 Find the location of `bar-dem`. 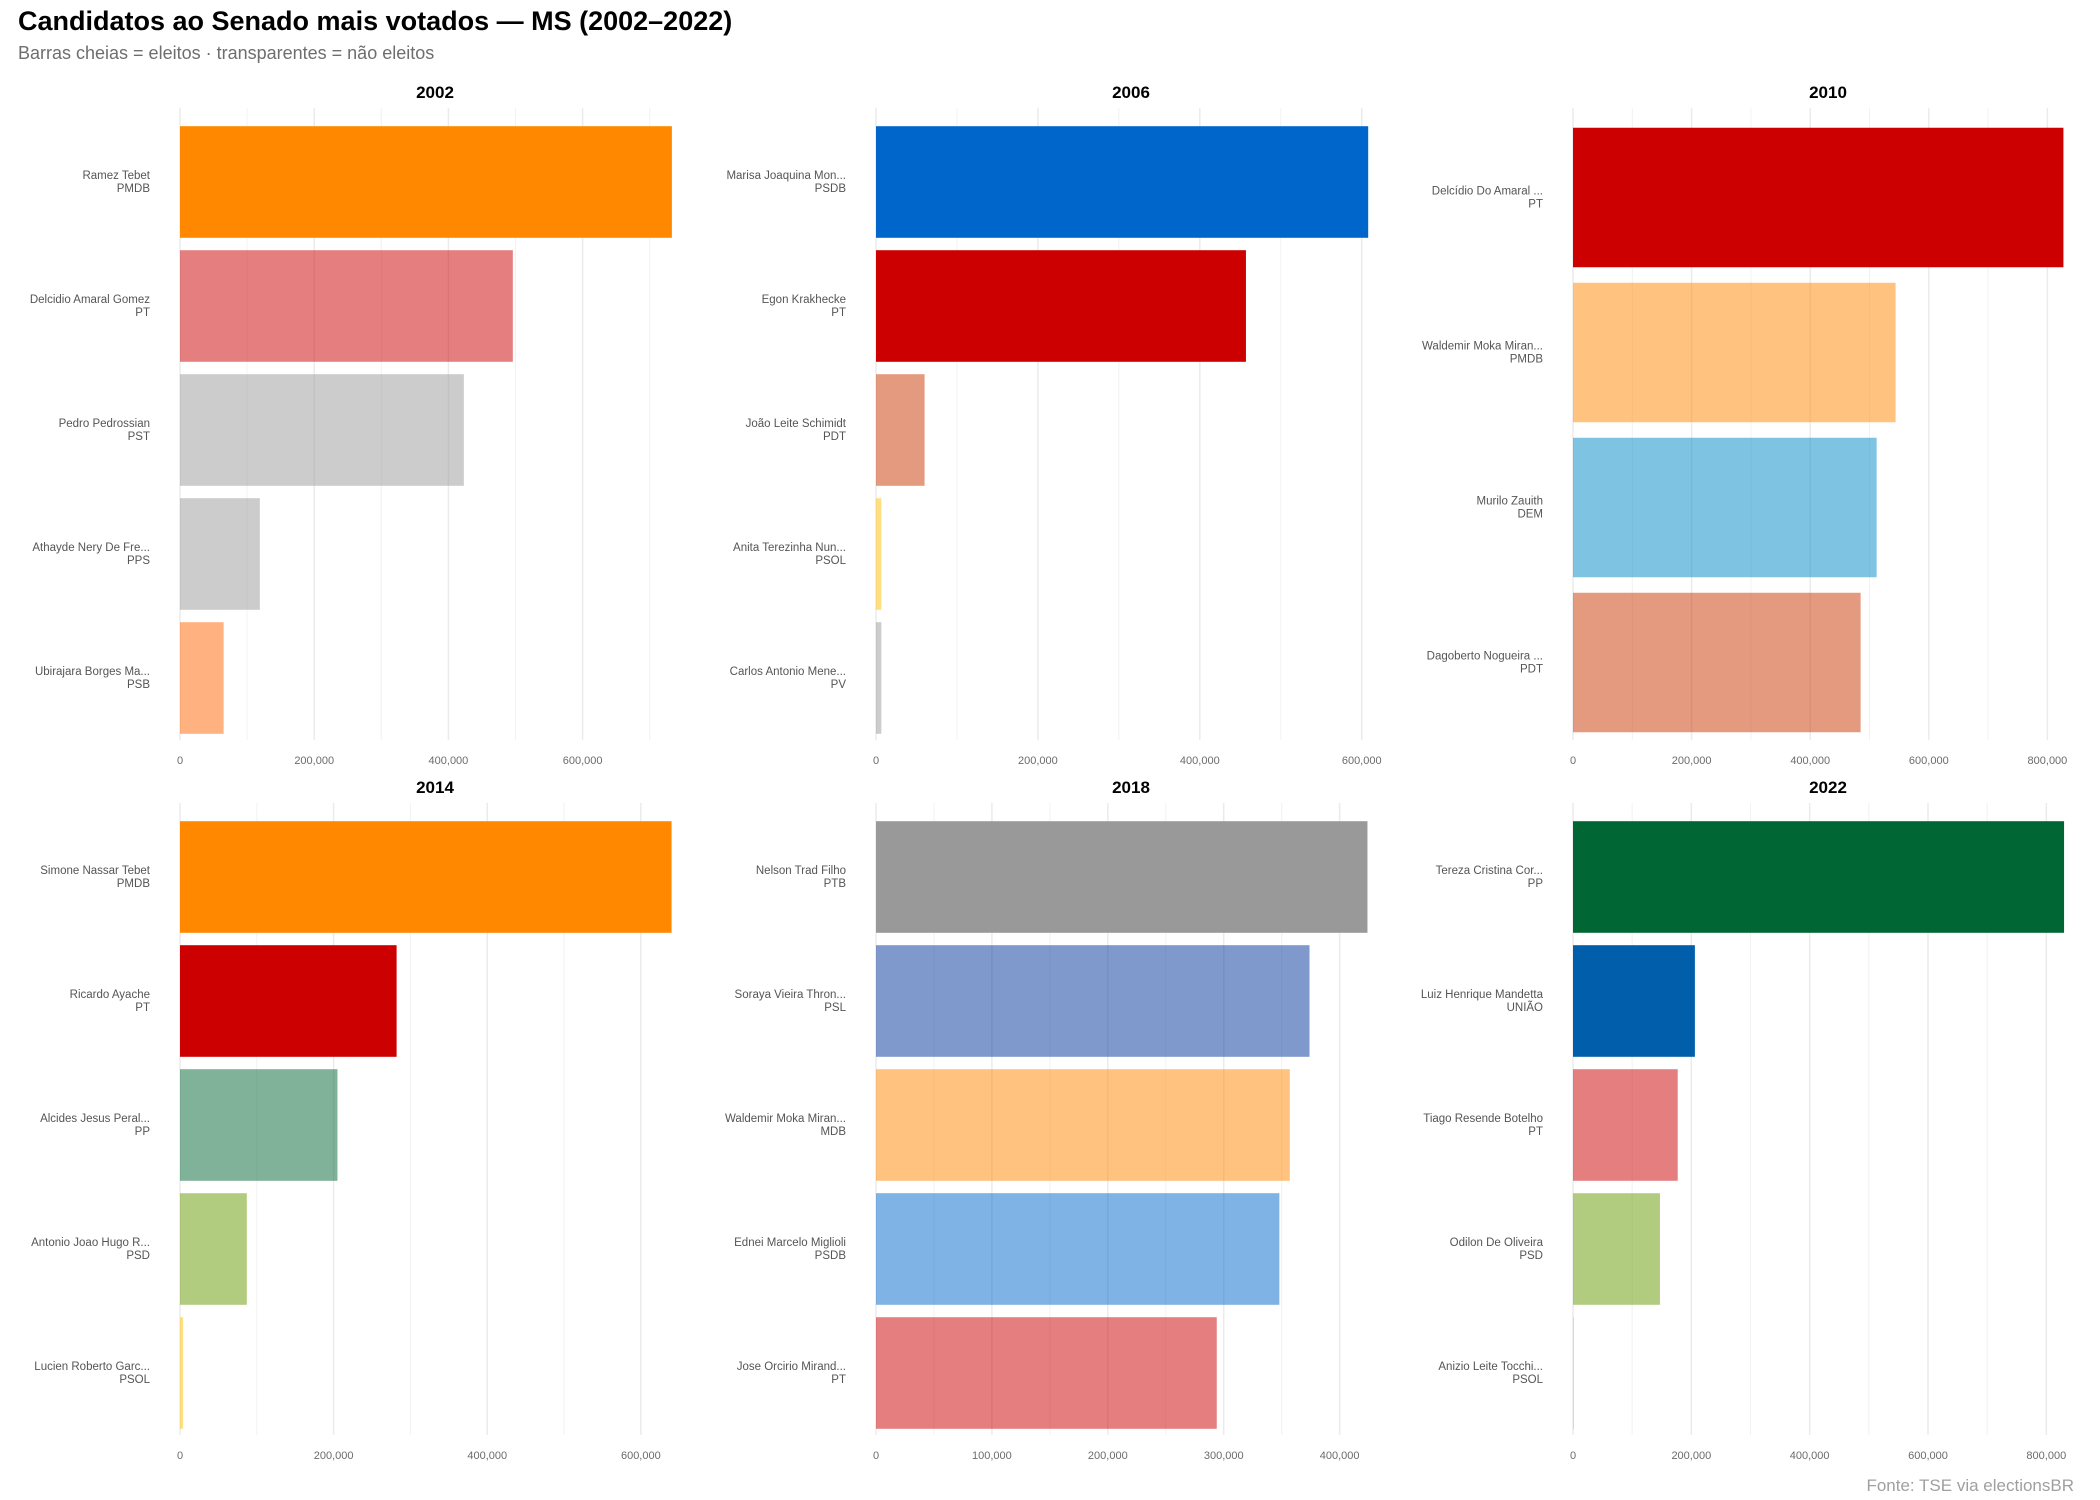

bar-dem is located at coordinates (1725, 507).